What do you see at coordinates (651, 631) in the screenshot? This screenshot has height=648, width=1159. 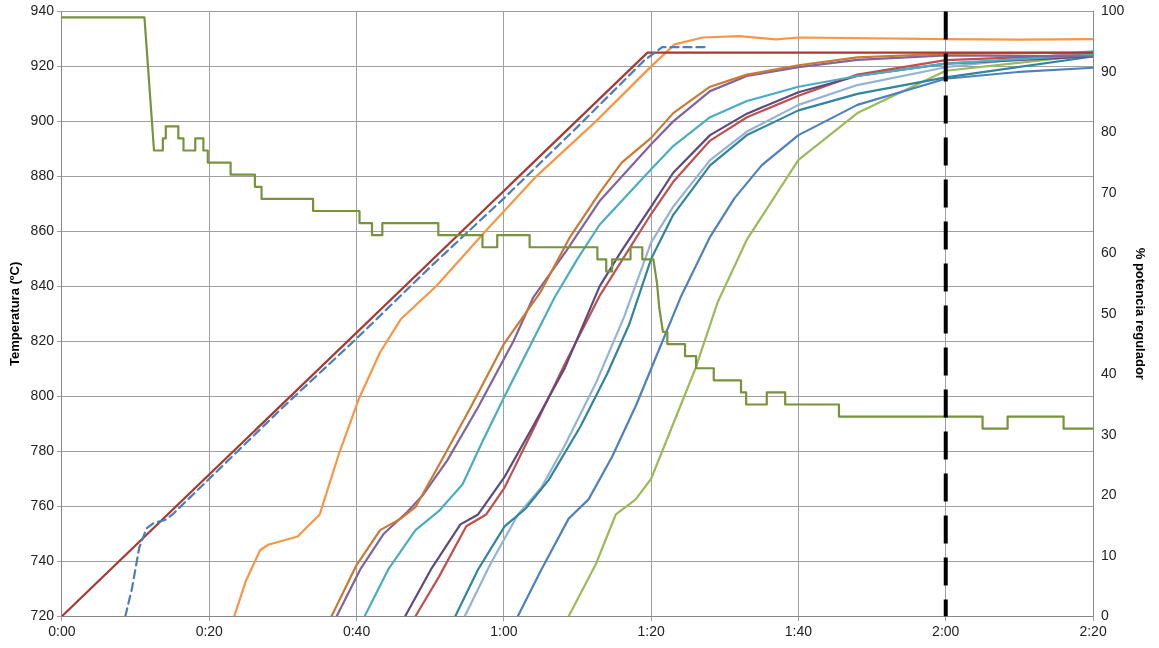 I see `x-tick-label: 1:20` at bounding box center [651, 631].